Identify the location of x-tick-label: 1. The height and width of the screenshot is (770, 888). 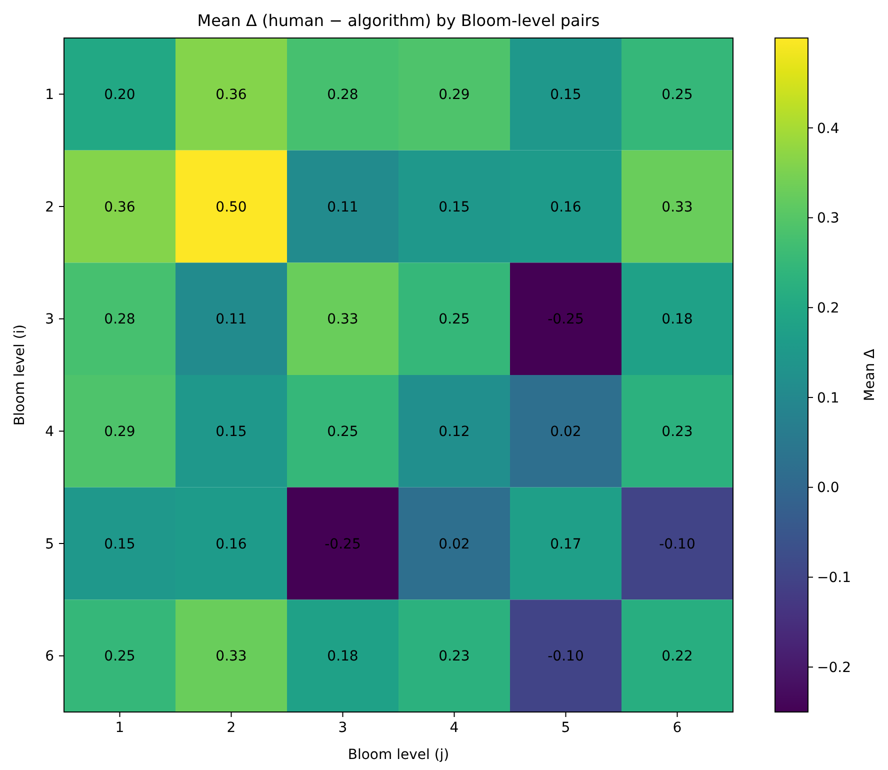
(119, 728).